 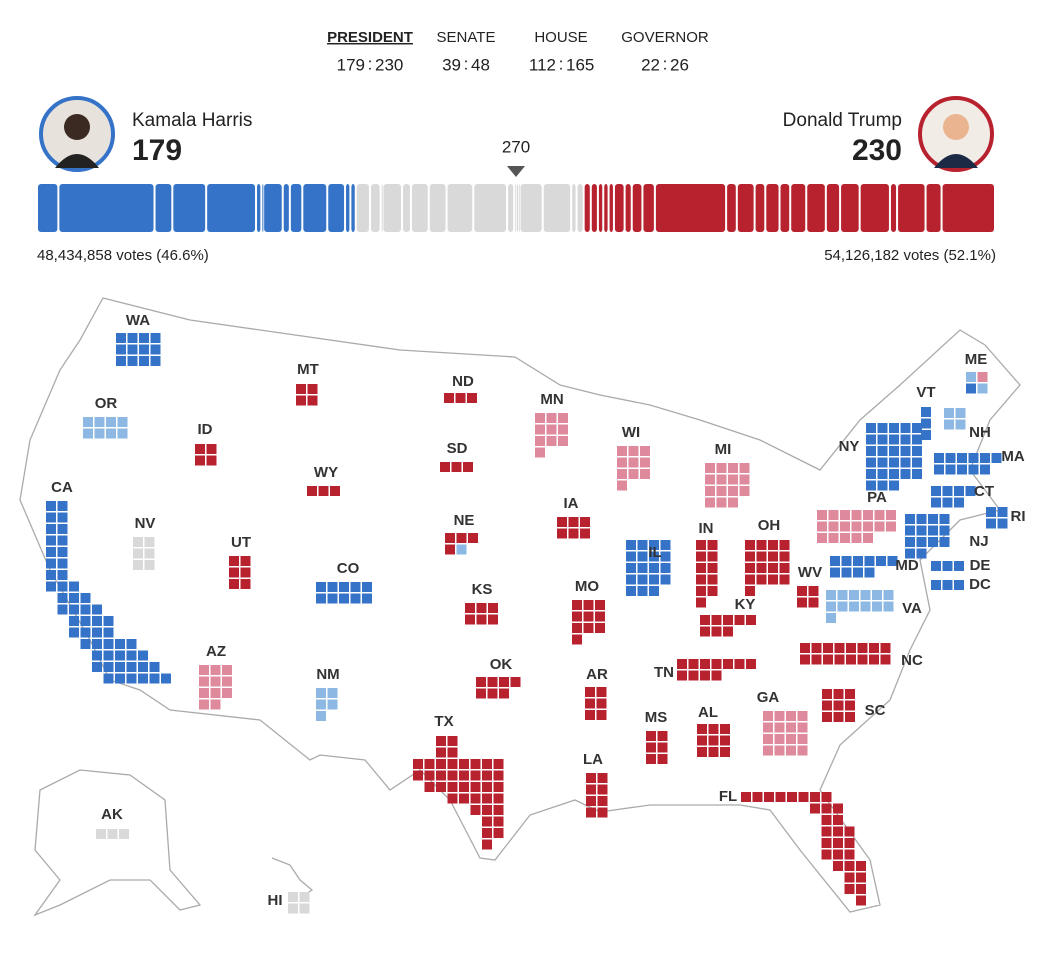 I want to click on state-label: OR, so click(x=106, y=403).